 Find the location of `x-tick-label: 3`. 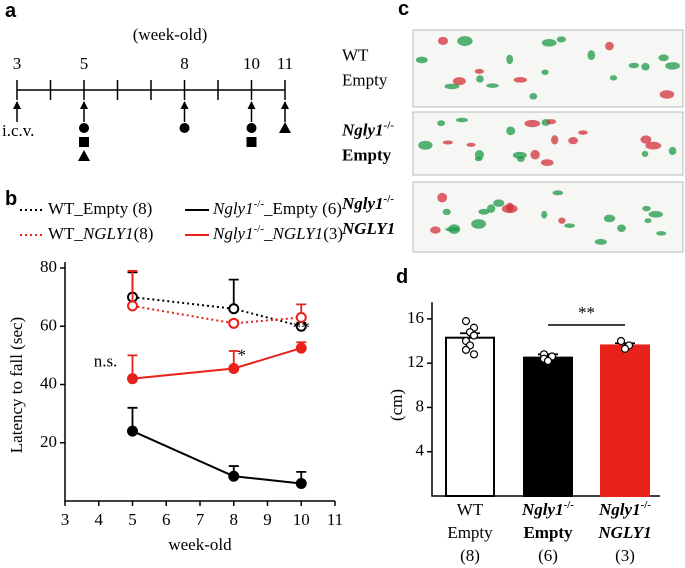

x-tick-label: 3 is located at coordinates (65, 519).